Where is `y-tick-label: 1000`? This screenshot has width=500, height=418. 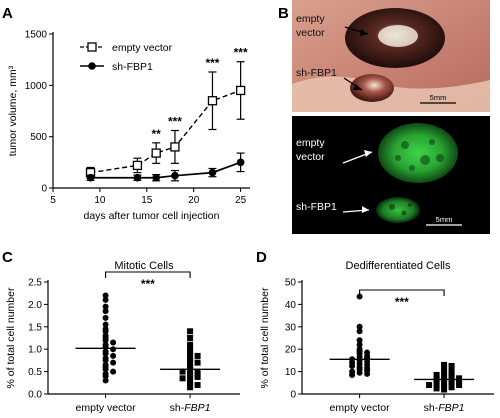 y-tick-label: 1000 is located at coordinates (36, 86).